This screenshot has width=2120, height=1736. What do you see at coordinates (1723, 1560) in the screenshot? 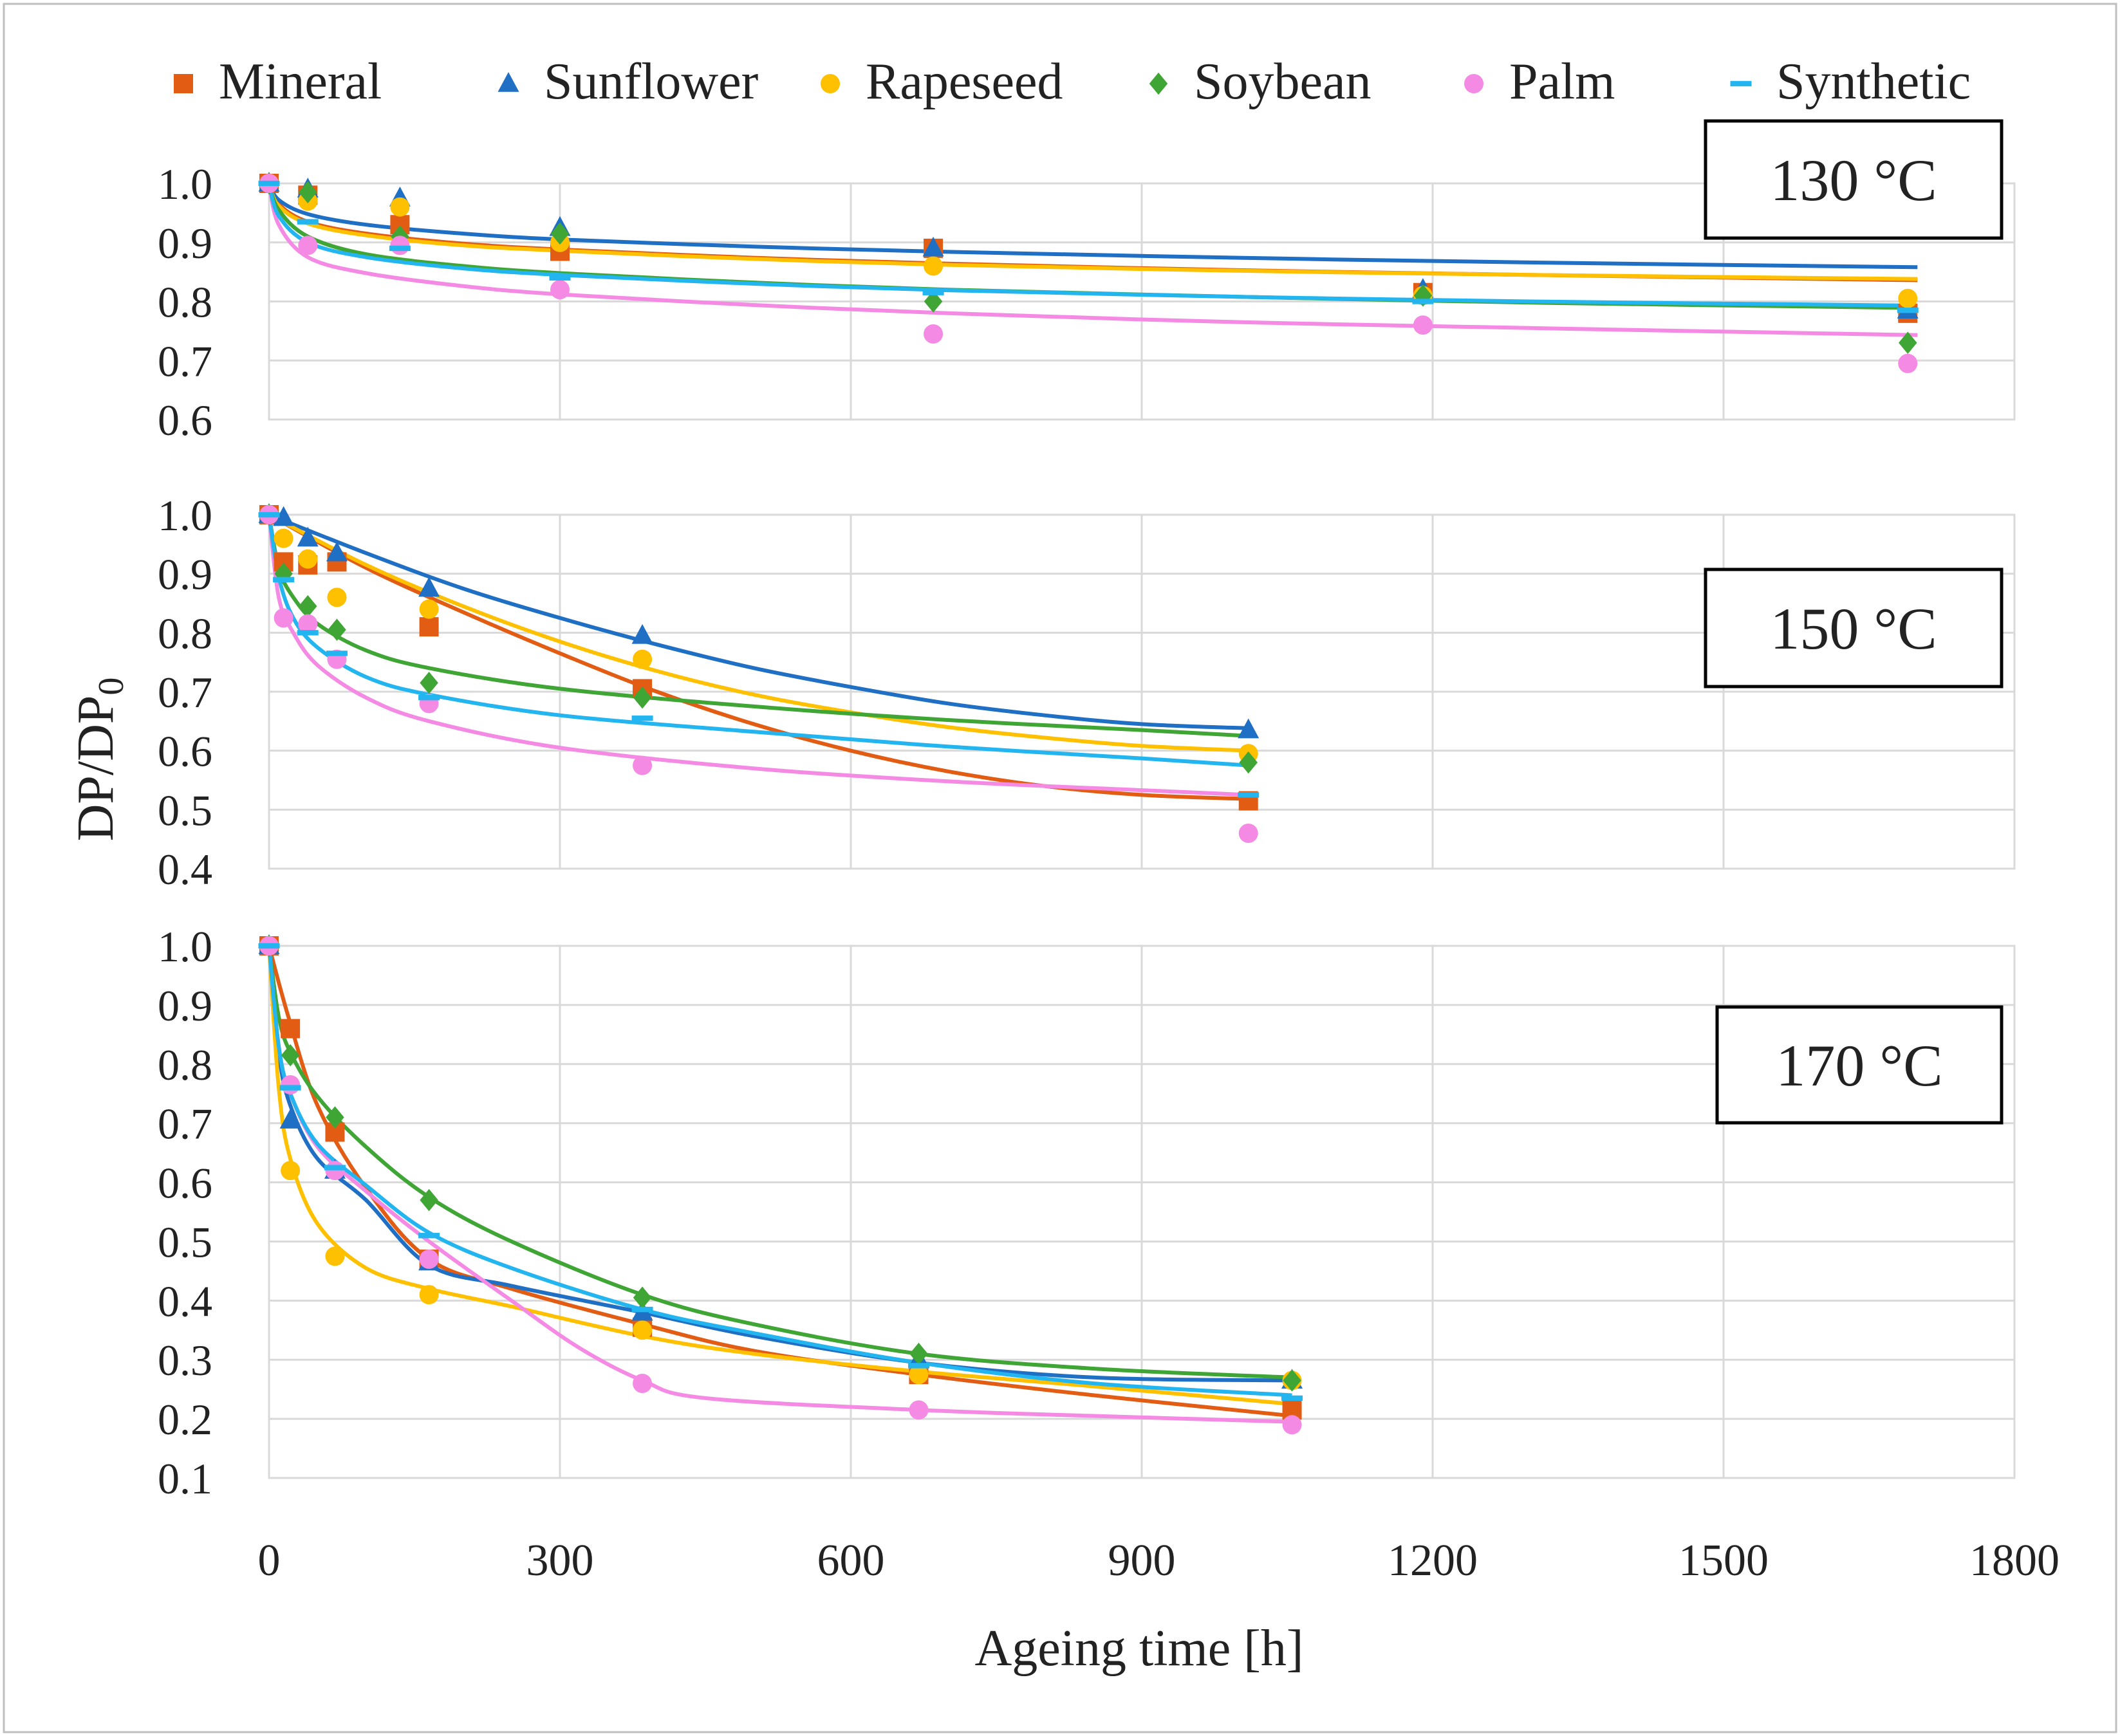
I see `x-tick-label: 1500` at bounding box center [1723, 1560].